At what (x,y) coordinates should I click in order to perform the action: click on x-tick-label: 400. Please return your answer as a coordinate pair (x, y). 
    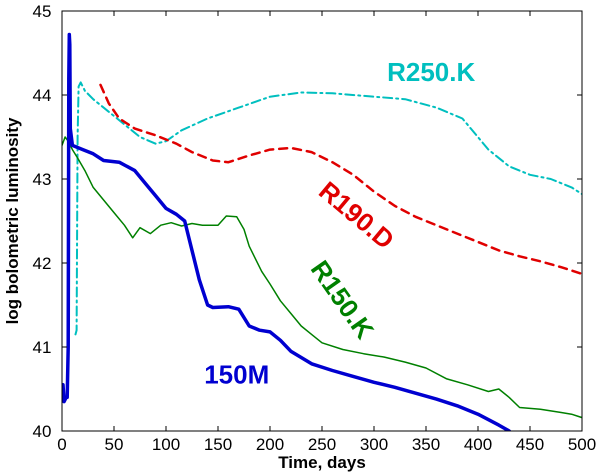
    Looking at the image, I should click on (478, 444).